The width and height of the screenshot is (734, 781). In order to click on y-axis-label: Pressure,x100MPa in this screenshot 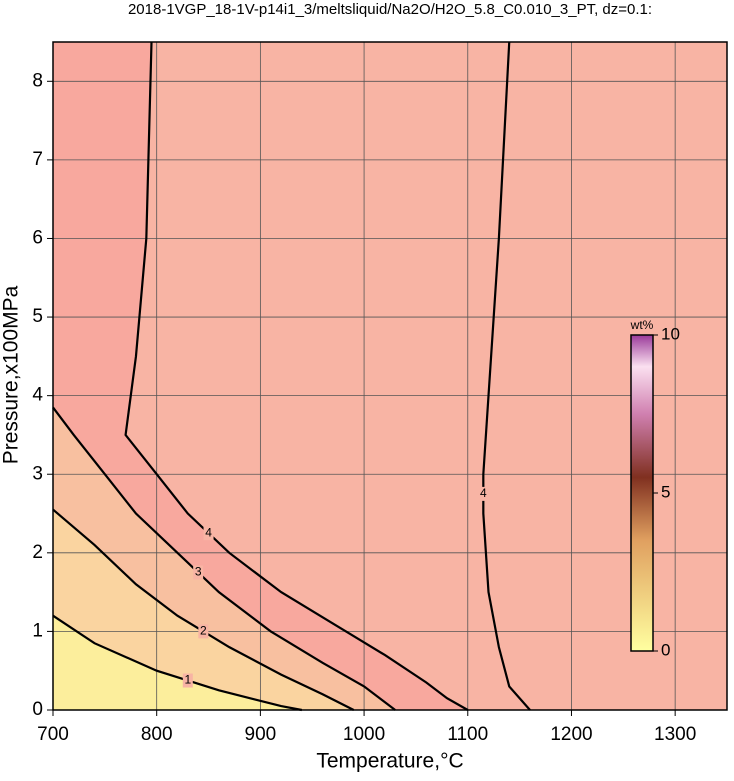, I will do `click(11, 374)`.